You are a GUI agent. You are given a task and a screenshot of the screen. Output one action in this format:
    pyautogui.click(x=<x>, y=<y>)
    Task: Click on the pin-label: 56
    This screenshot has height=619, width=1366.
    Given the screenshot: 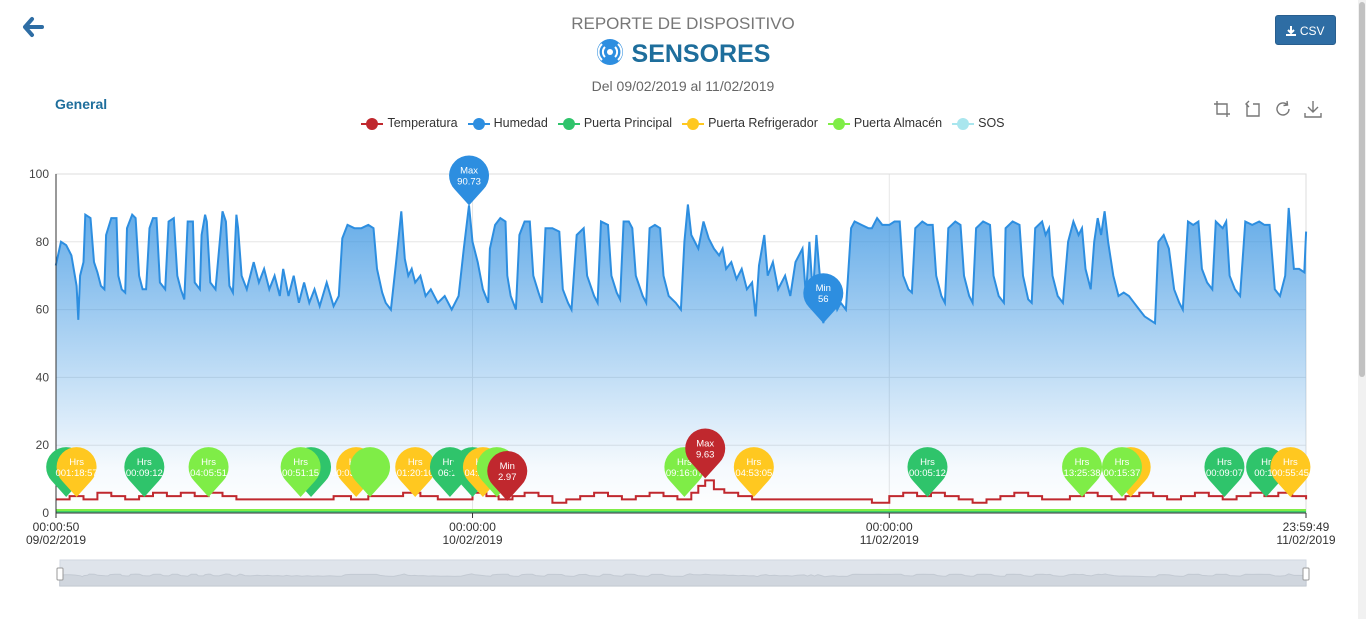 What is the action you would take?
    pyautogui.click(x=823, y=299)
    